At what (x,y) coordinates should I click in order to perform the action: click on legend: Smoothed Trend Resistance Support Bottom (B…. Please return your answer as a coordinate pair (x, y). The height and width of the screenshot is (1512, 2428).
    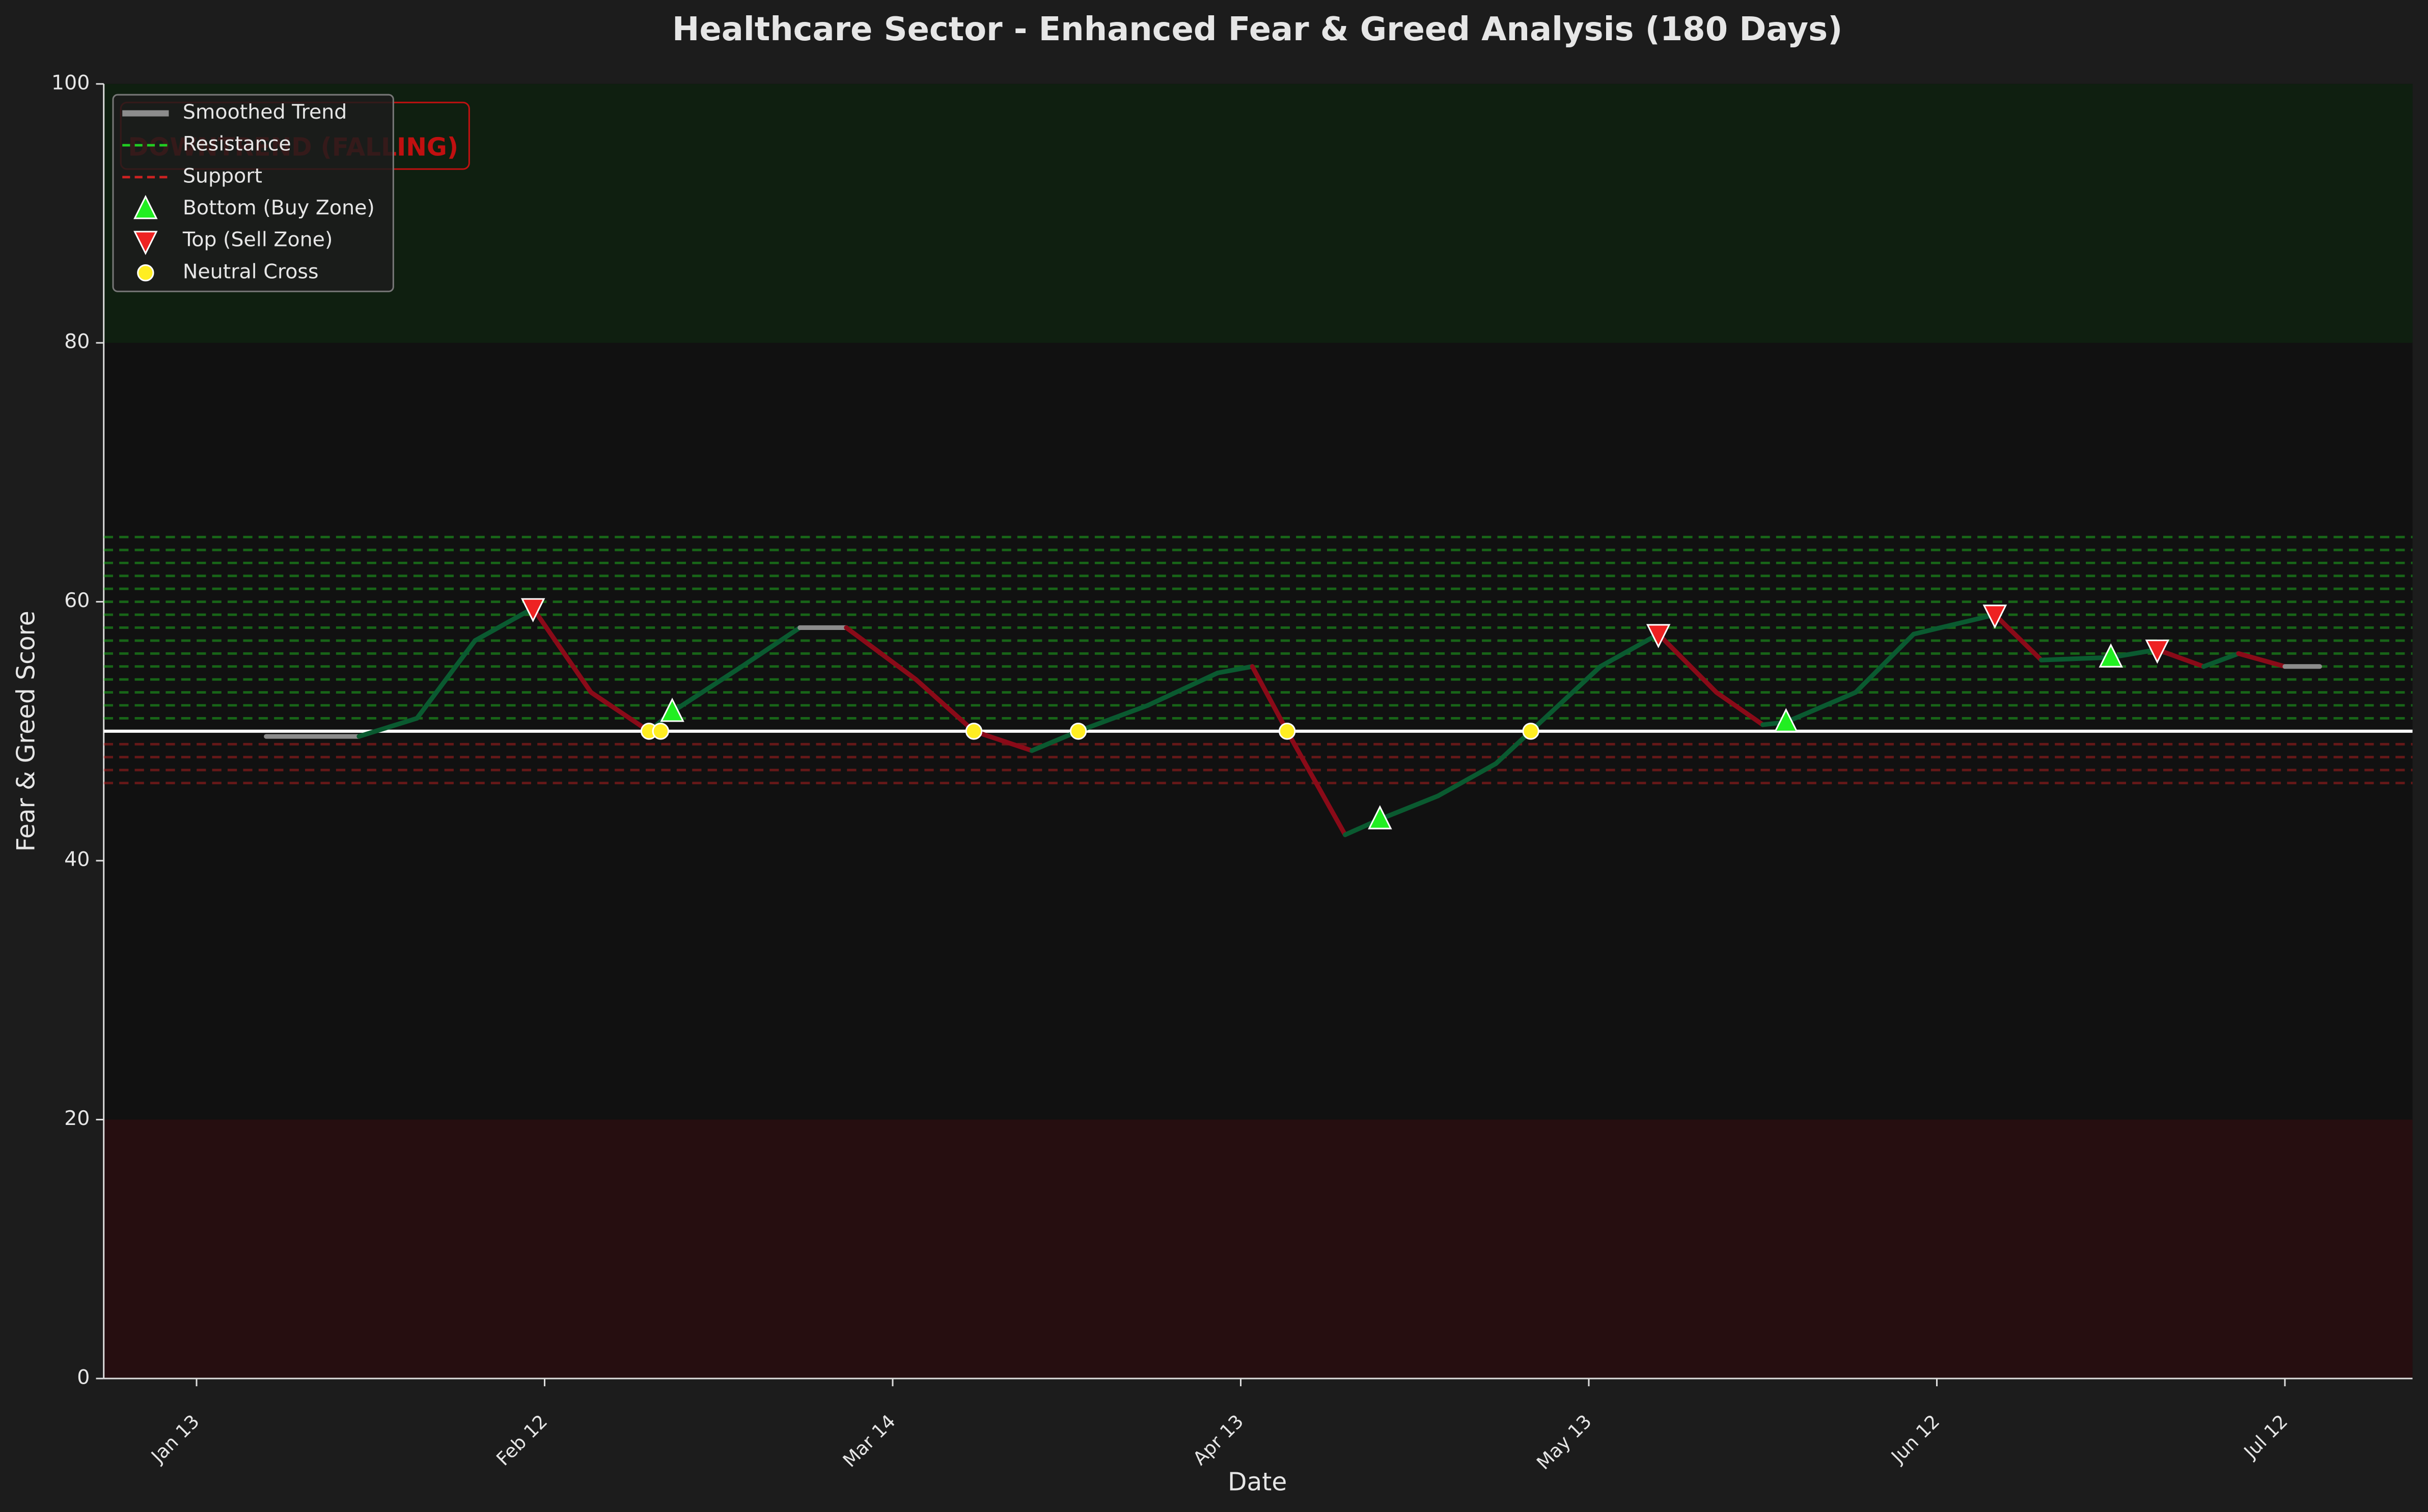
    Looking at the image, I should click on (253, 193).